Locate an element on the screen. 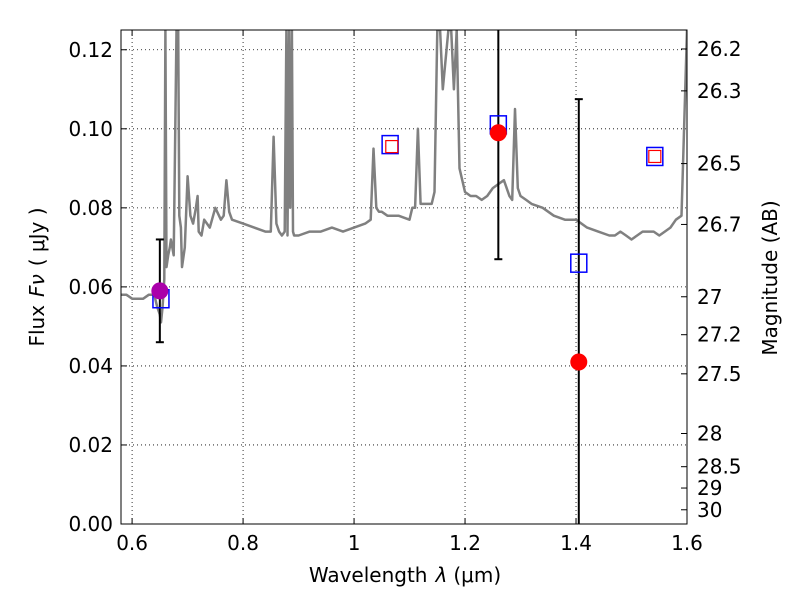 This screenshot has height=600, width=800. y2-tick-label: 30 is located at coordinates (709, 510).